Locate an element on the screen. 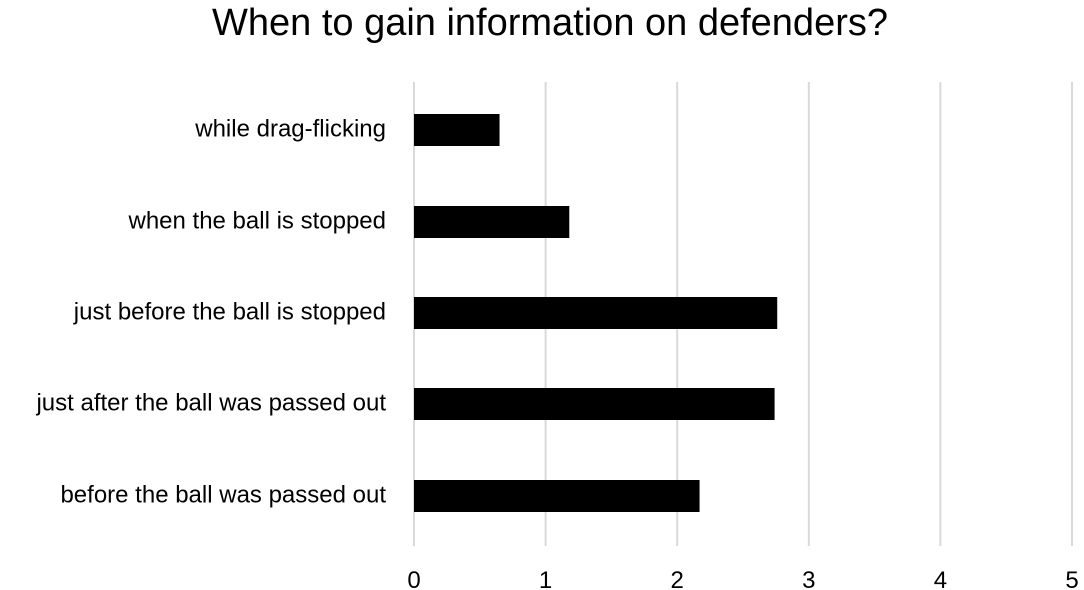 This screenshot has height=590, width=1084. x-tick-label: 4 is located at coordinates (940, 578).